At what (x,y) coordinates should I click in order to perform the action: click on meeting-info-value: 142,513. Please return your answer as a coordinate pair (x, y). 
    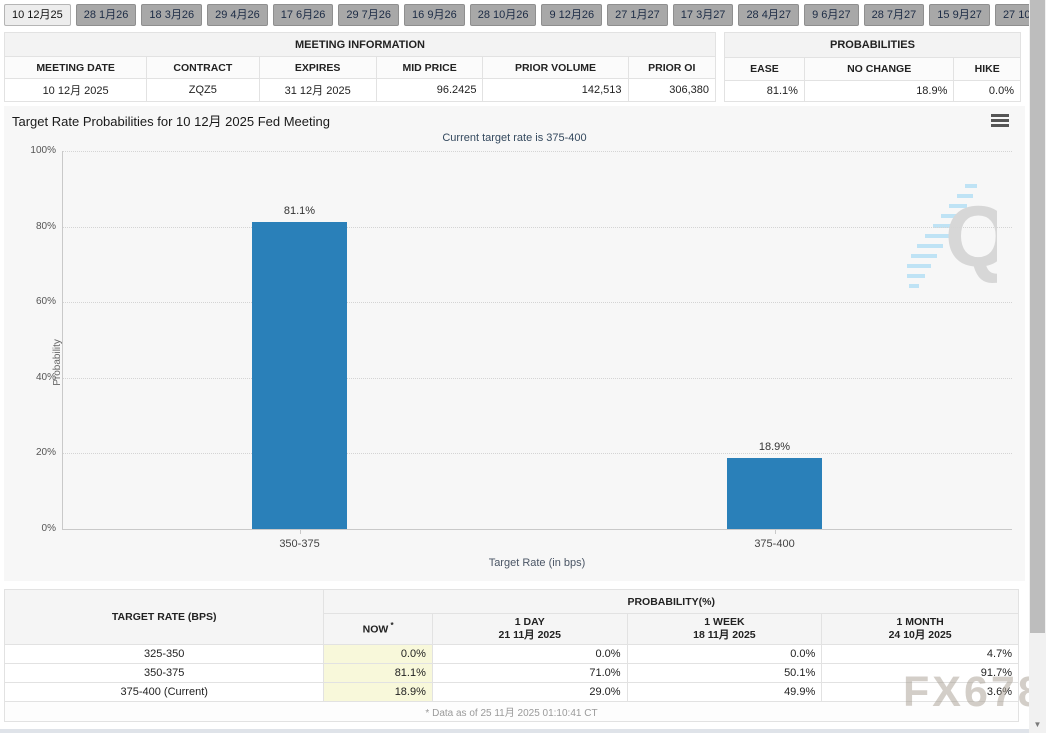
    Looking at the image, I should click on (555, 90).